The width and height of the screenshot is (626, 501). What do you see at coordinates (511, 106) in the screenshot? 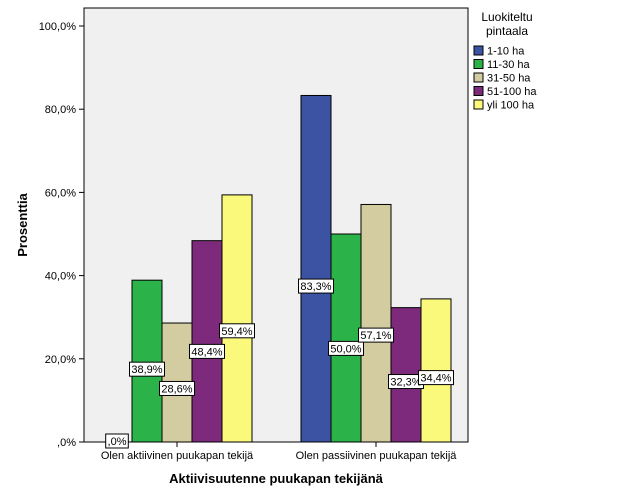
I see `legend-label: yli 100 ha` at bounding box center [511, 106].